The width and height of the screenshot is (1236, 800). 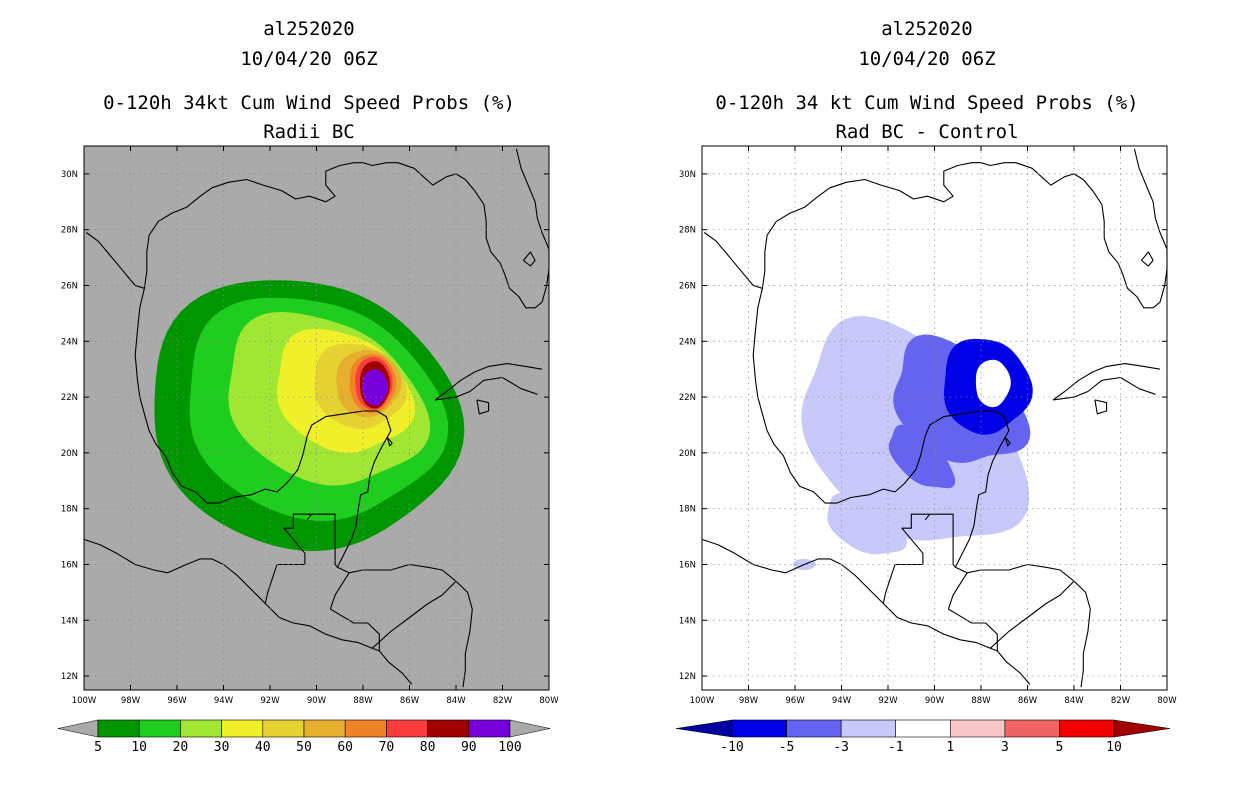 What do you see at coordinates (950, 747) in the screenshot?
I see `colorbar-label: 1` at bounding box center [950, 747].